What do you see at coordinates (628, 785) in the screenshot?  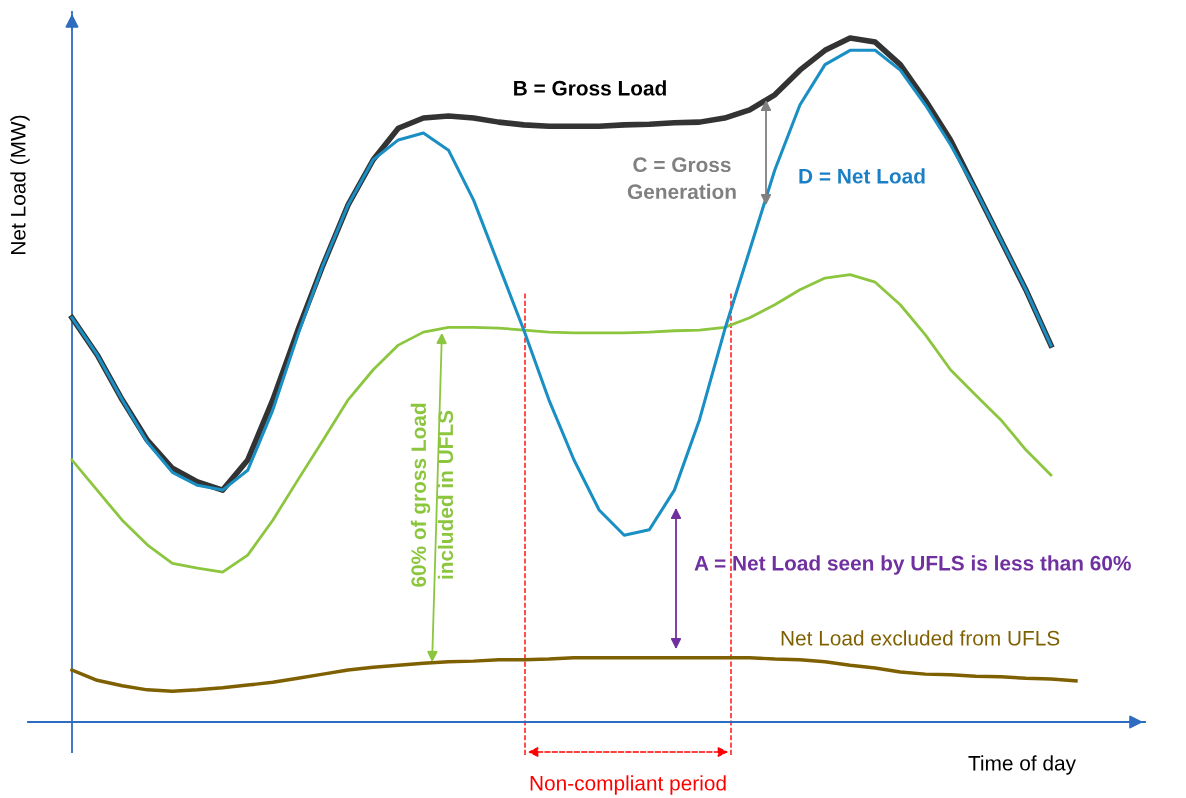 I see `text: Non-compliant period` at bounding box center [628, 785].